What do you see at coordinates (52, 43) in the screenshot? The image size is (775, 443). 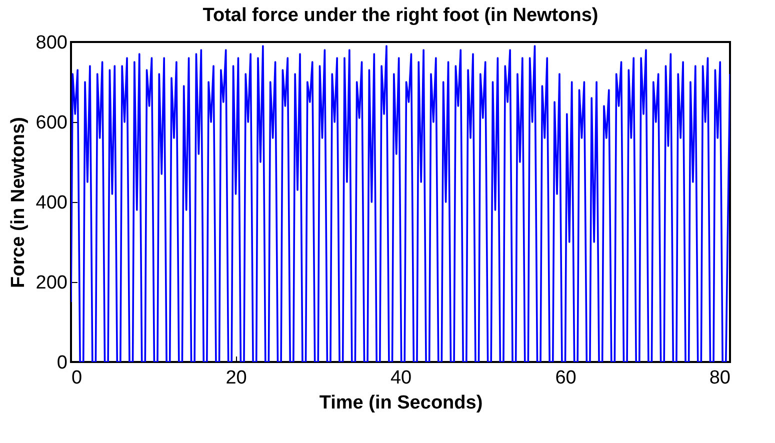 I see `y-tick-label: 800` at bounding box center [52, 43].